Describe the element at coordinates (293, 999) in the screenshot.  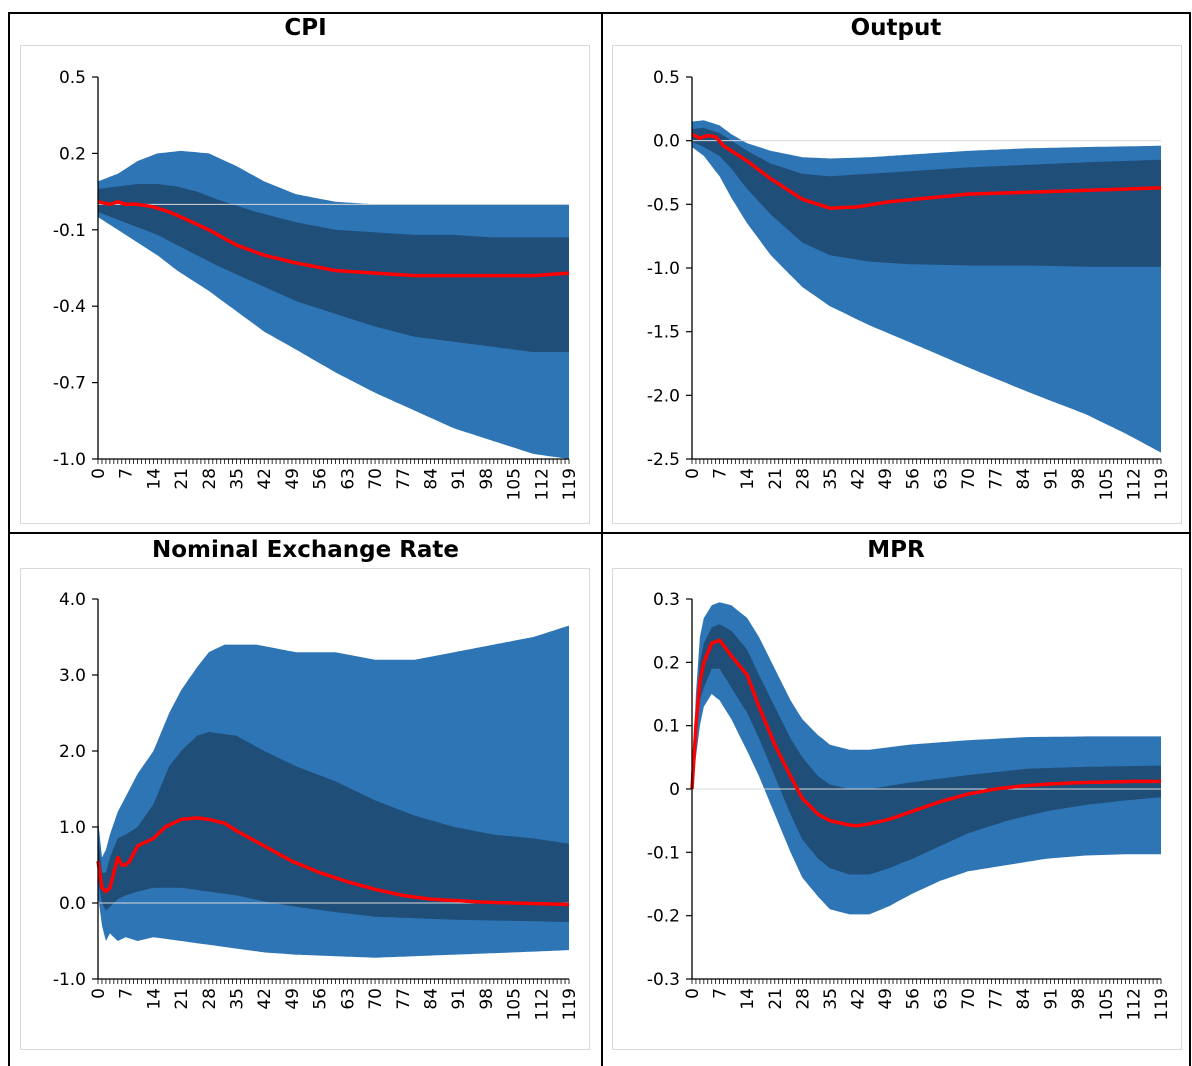
I see `x-tick-label-exchange-rate: 49` at that location.